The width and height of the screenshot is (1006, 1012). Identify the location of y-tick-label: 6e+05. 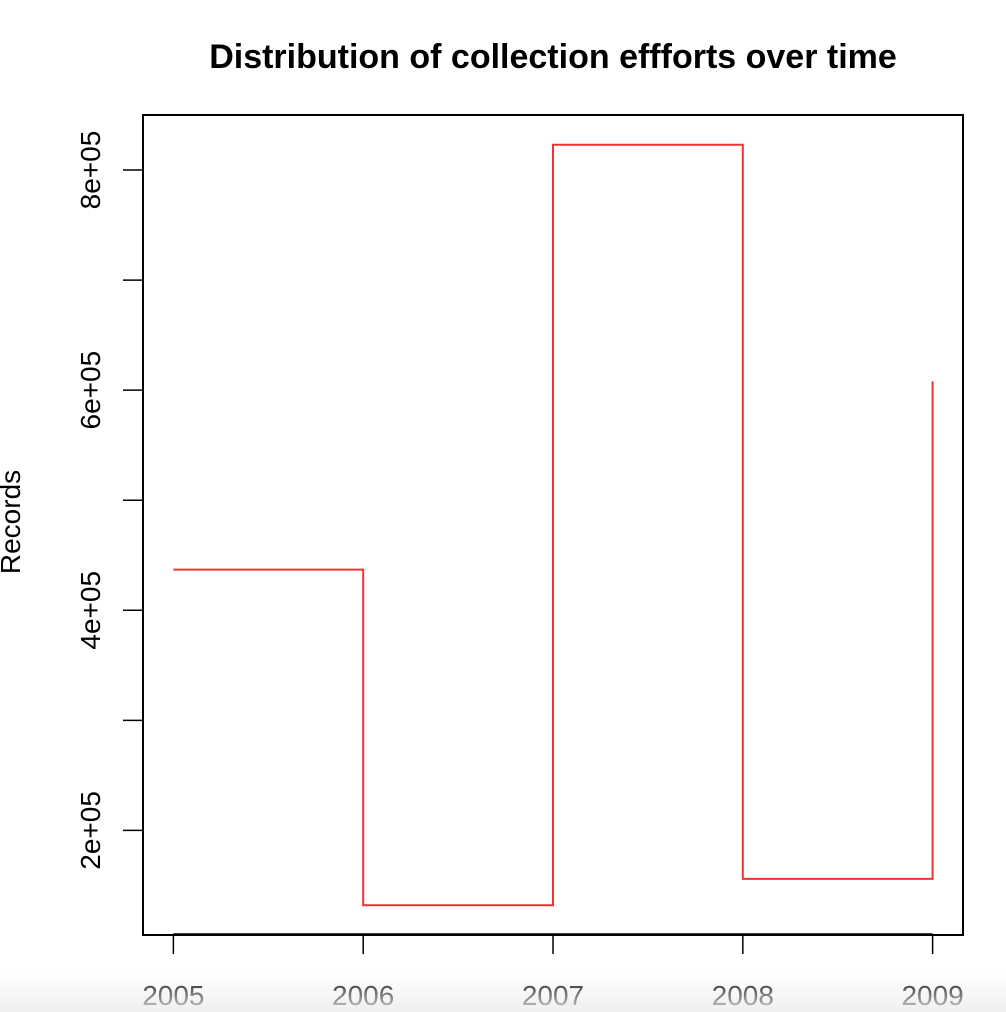
(90, 390).